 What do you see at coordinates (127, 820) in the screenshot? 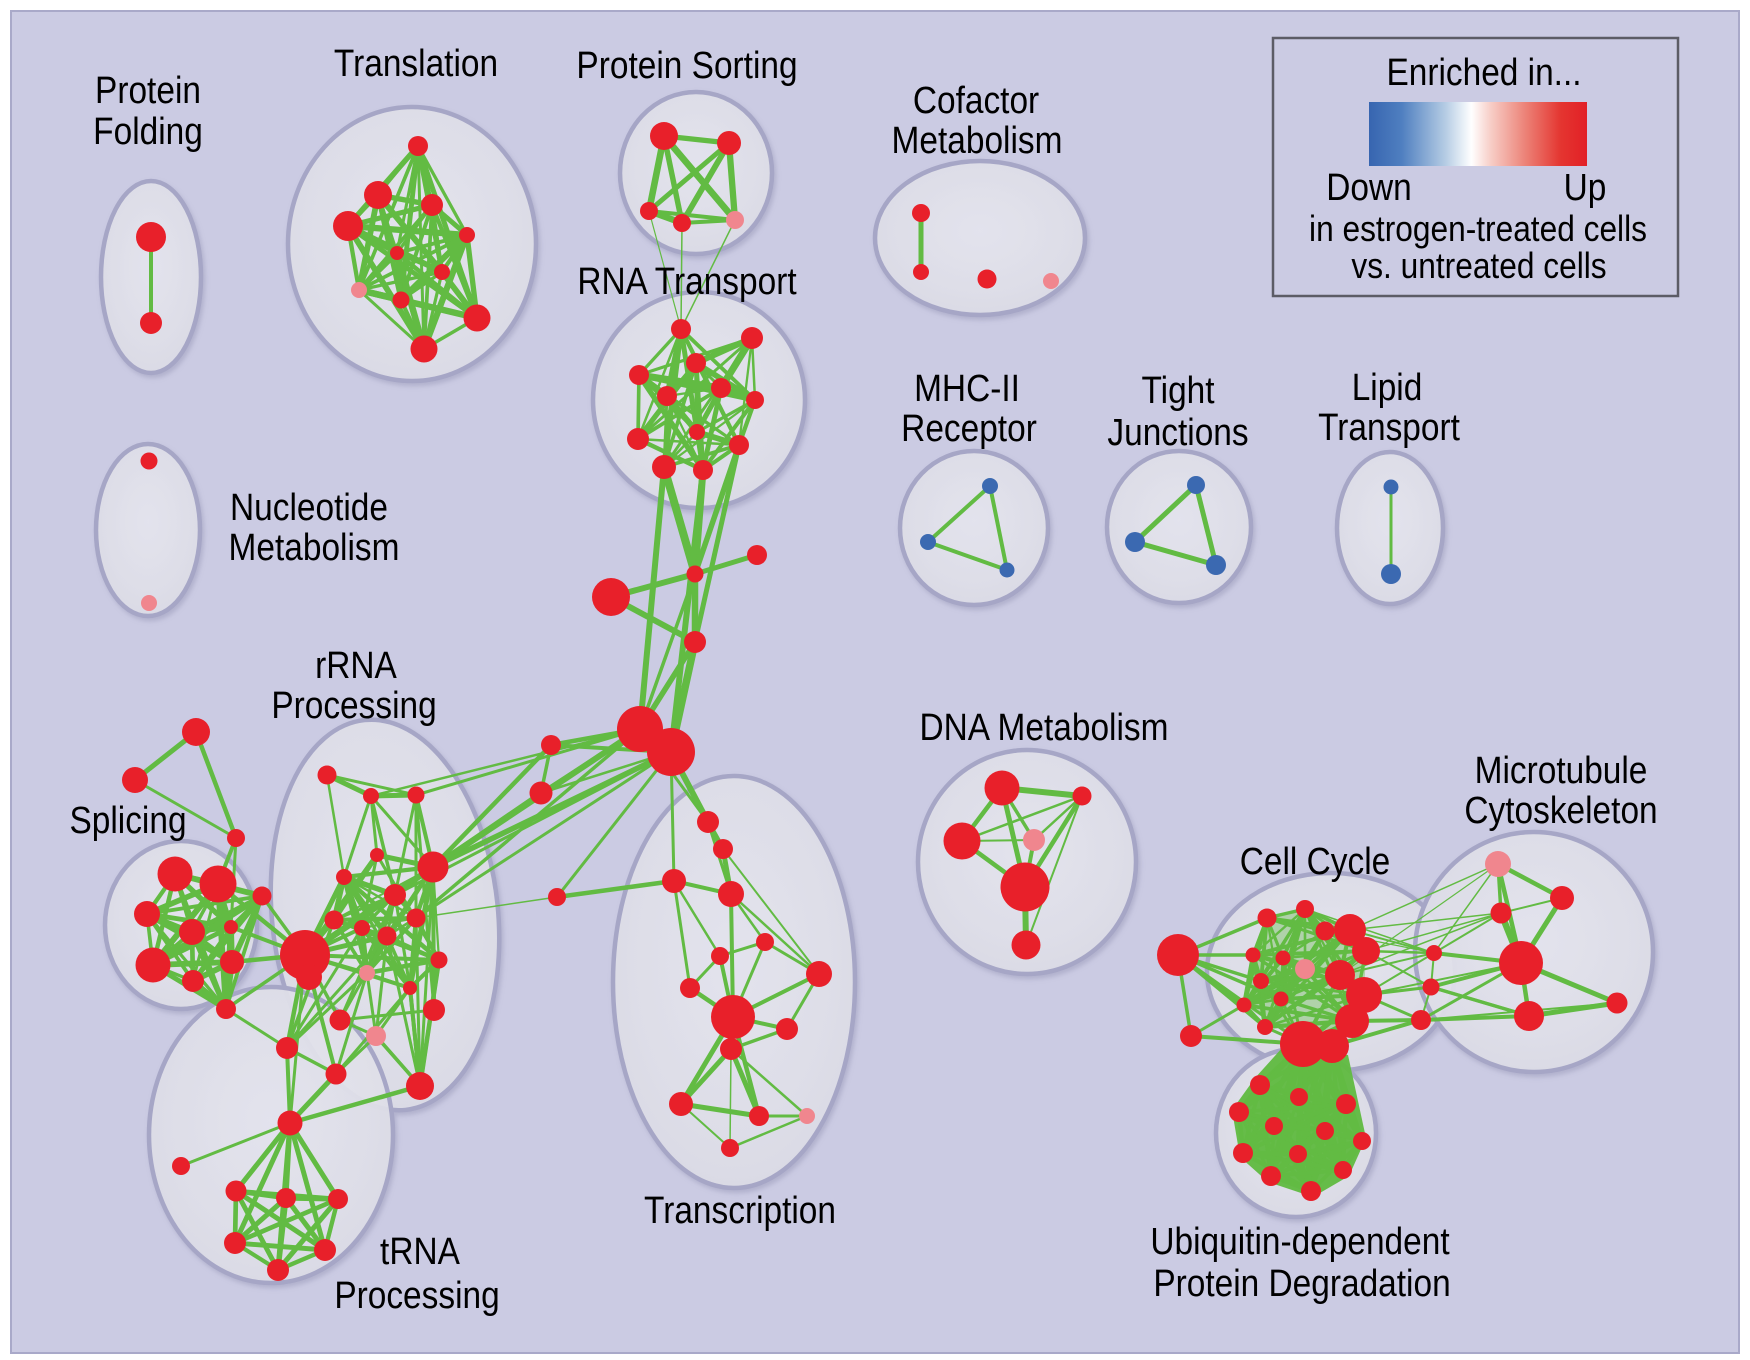
I see `svg-text: Splicing` at bounding box center [127, 820].